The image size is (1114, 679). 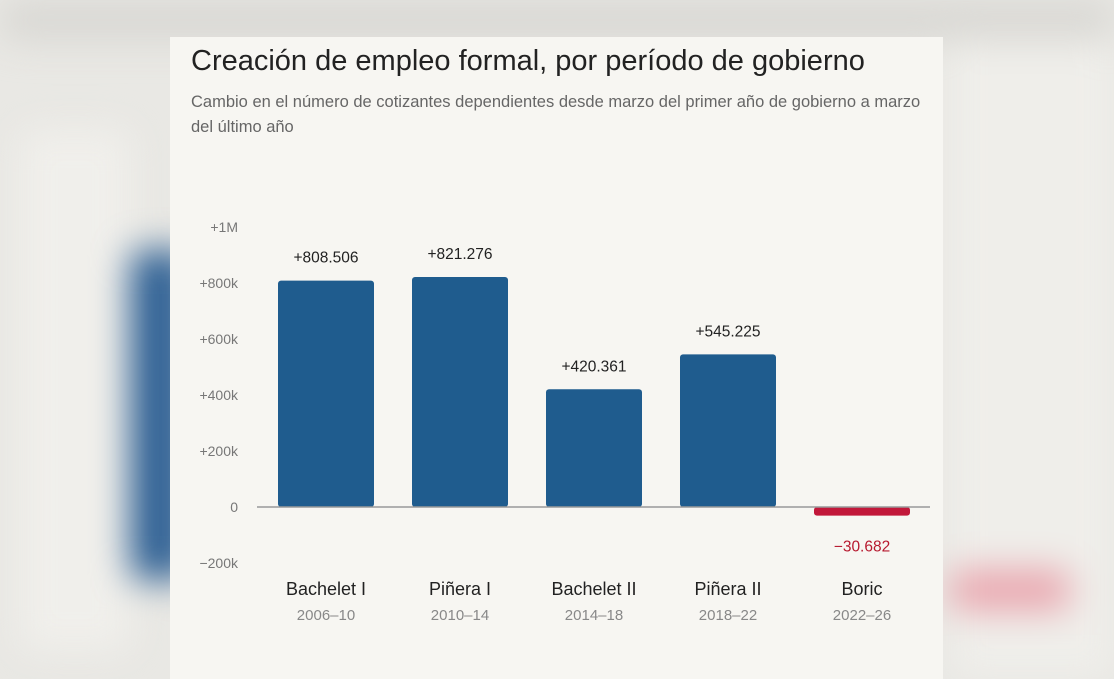 I want to click on x-category-label: Bachelet I, so click(x=326, y=589).